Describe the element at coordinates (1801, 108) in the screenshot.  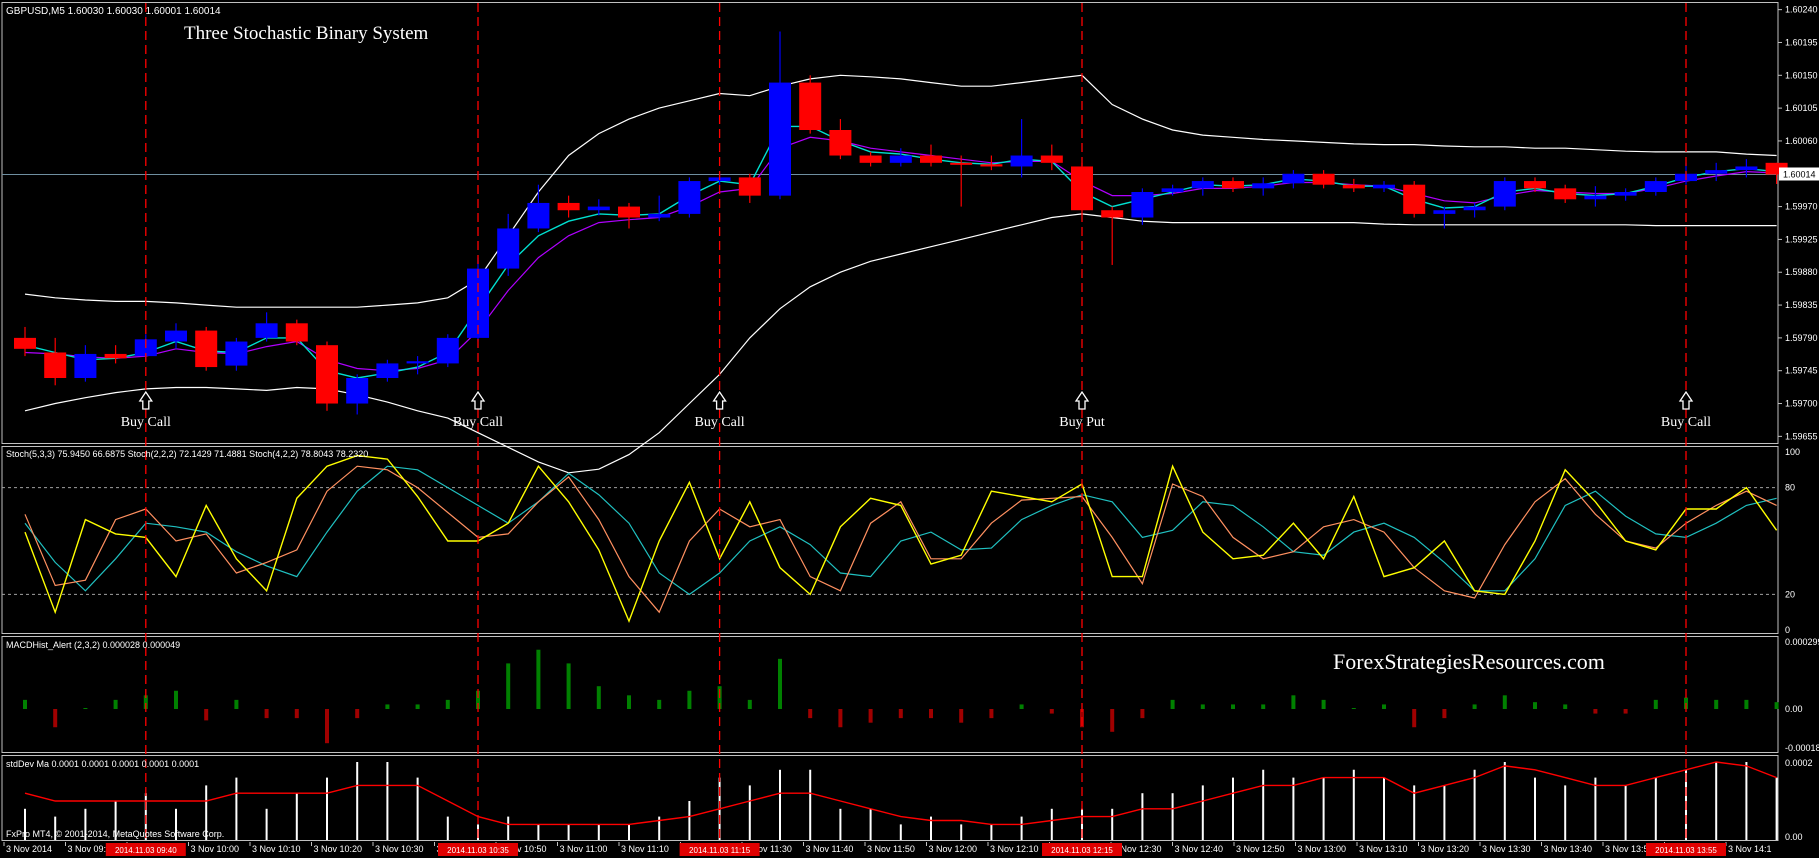
I see `price-tick-label: 1.60105` at that location.